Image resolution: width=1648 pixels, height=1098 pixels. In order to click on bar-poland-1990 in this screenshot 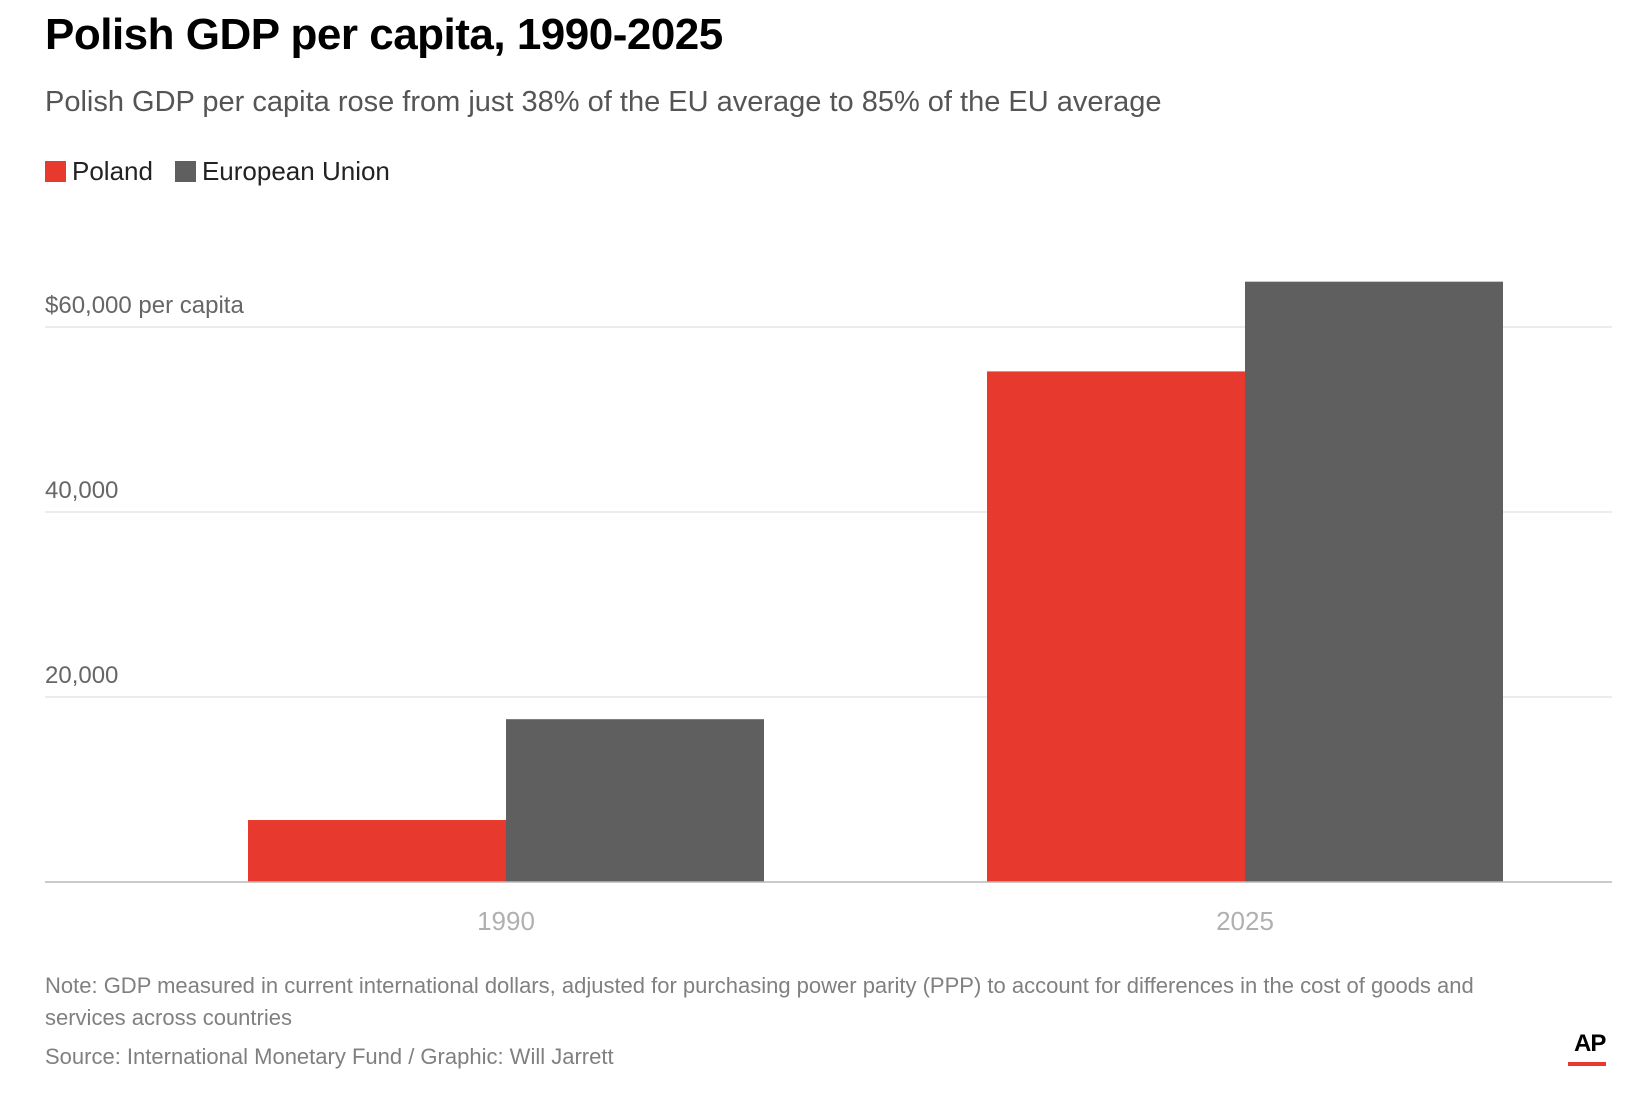, I will do `click(377, 851)`.